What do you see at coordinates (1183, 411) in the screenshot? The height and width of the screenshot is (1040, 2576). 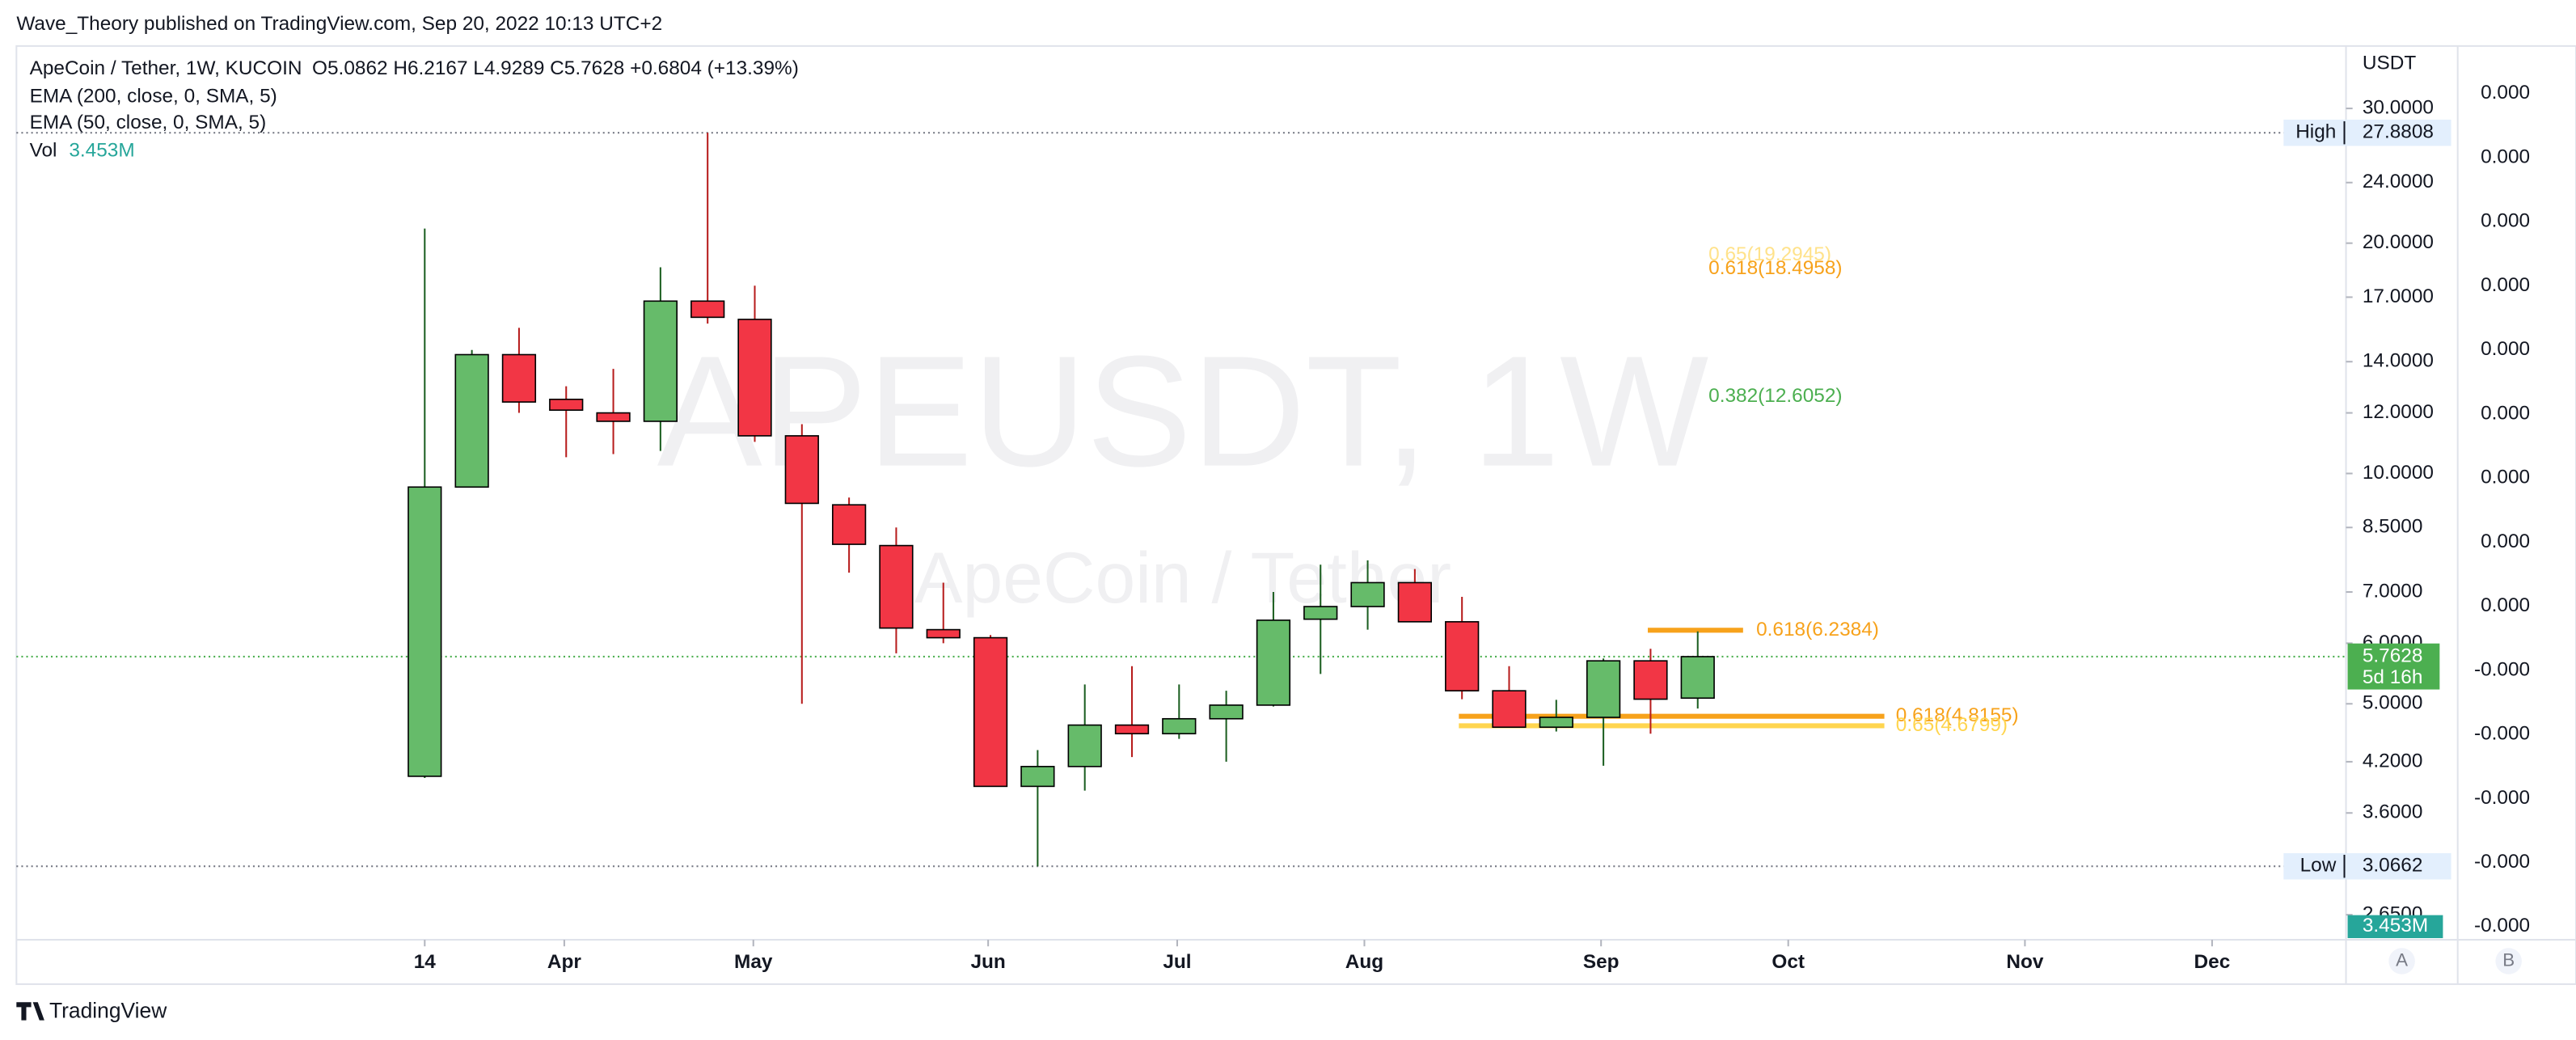 I see `watermark: APEUSDT, 1W` at bounding box center [1183, 411].